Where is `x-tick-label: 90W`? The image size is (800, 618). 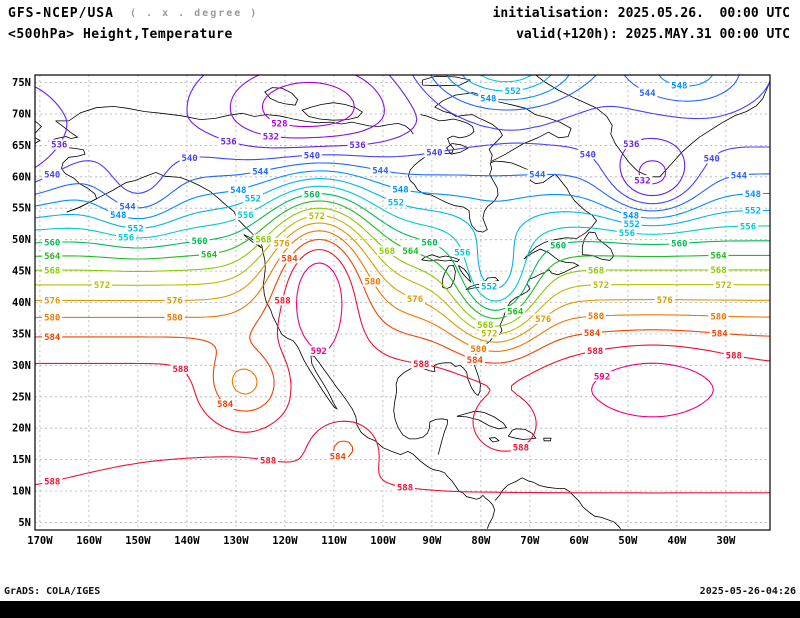 x-tick-label: 90W is located at coordinates (432, 541).